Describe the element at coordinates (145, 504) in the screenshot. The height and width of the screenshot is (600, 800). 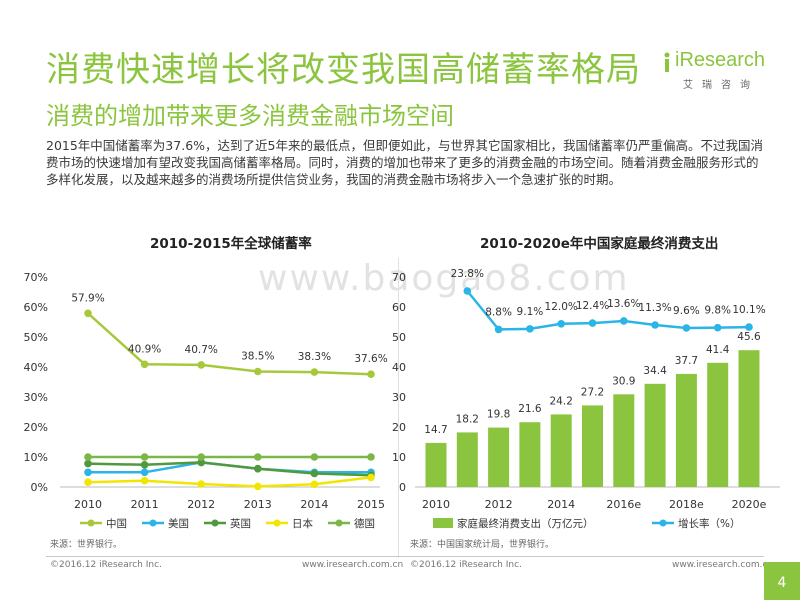
I see `chart1-x-tick-label: 2011` at that location.